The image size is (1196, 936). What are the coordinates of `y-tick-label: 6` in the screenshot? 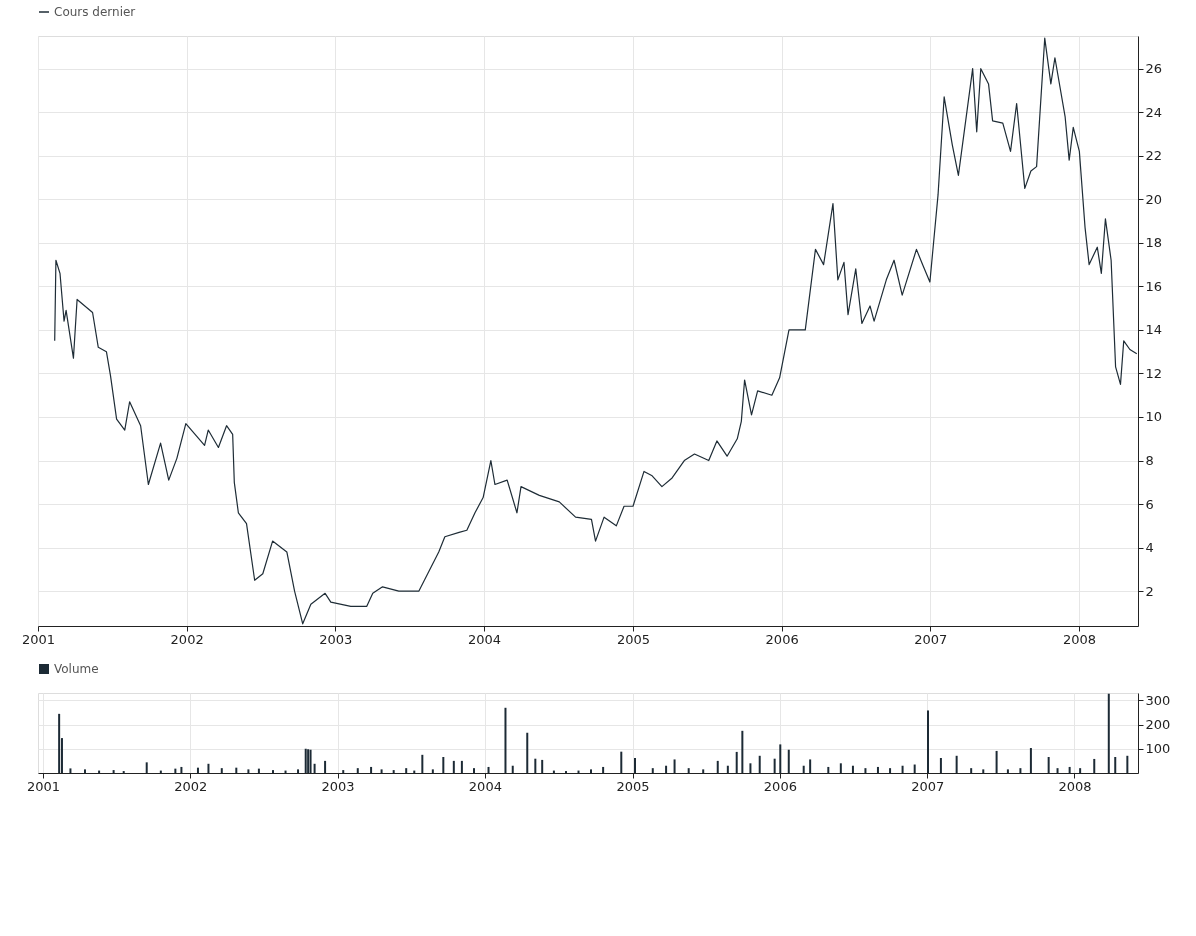 It's located at (1149, 504).